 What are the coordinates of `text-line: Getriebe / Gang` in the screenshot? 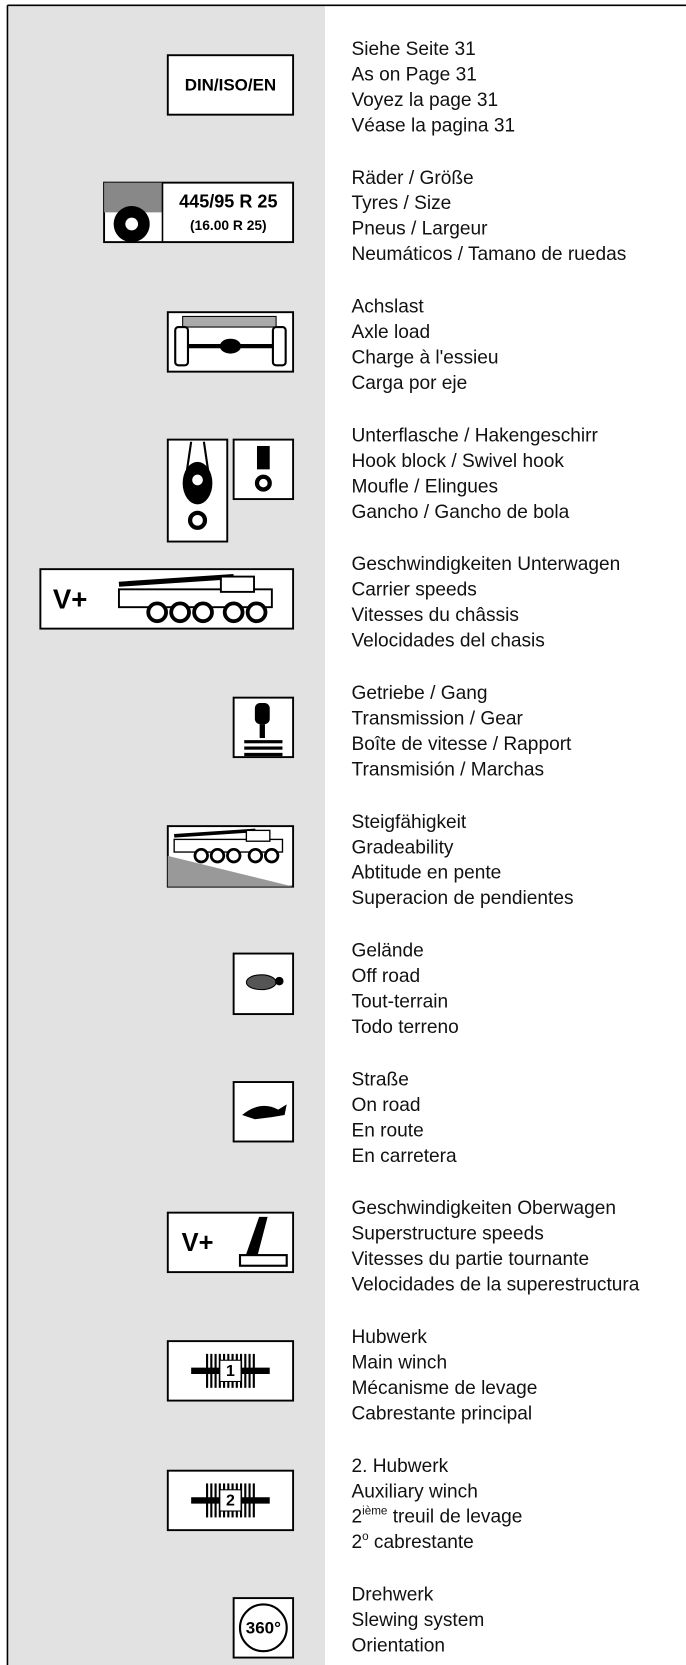 It's located at (419, 693).